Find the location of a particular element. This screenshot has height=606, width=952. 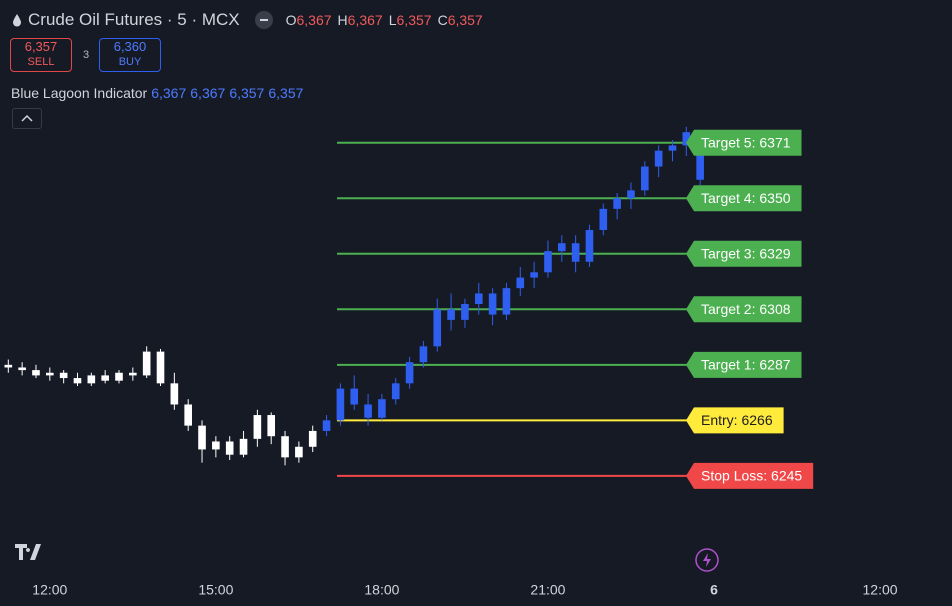

spread: 3 is located at coordinates (86, 55).